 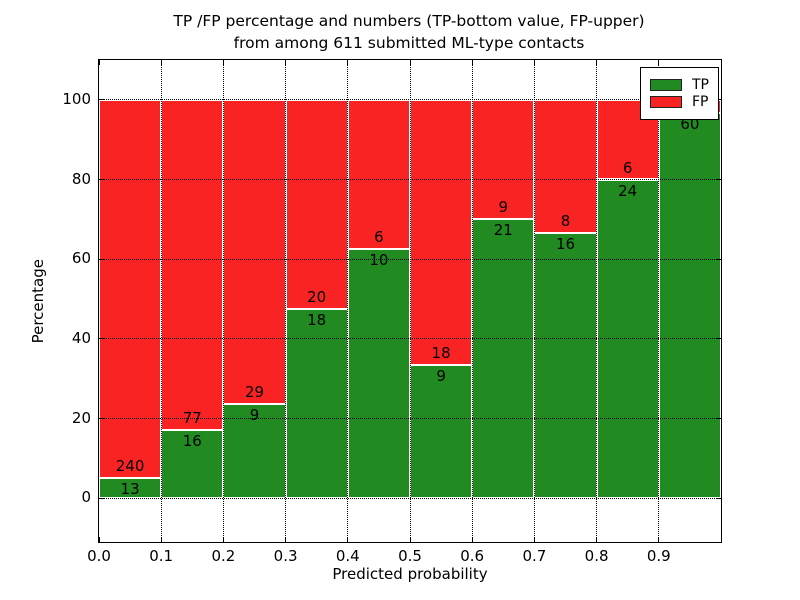 What do you see at coordinates (679, 85) in the screenshot?
I see `legend-item: TP` at bounding box center [679, 85].